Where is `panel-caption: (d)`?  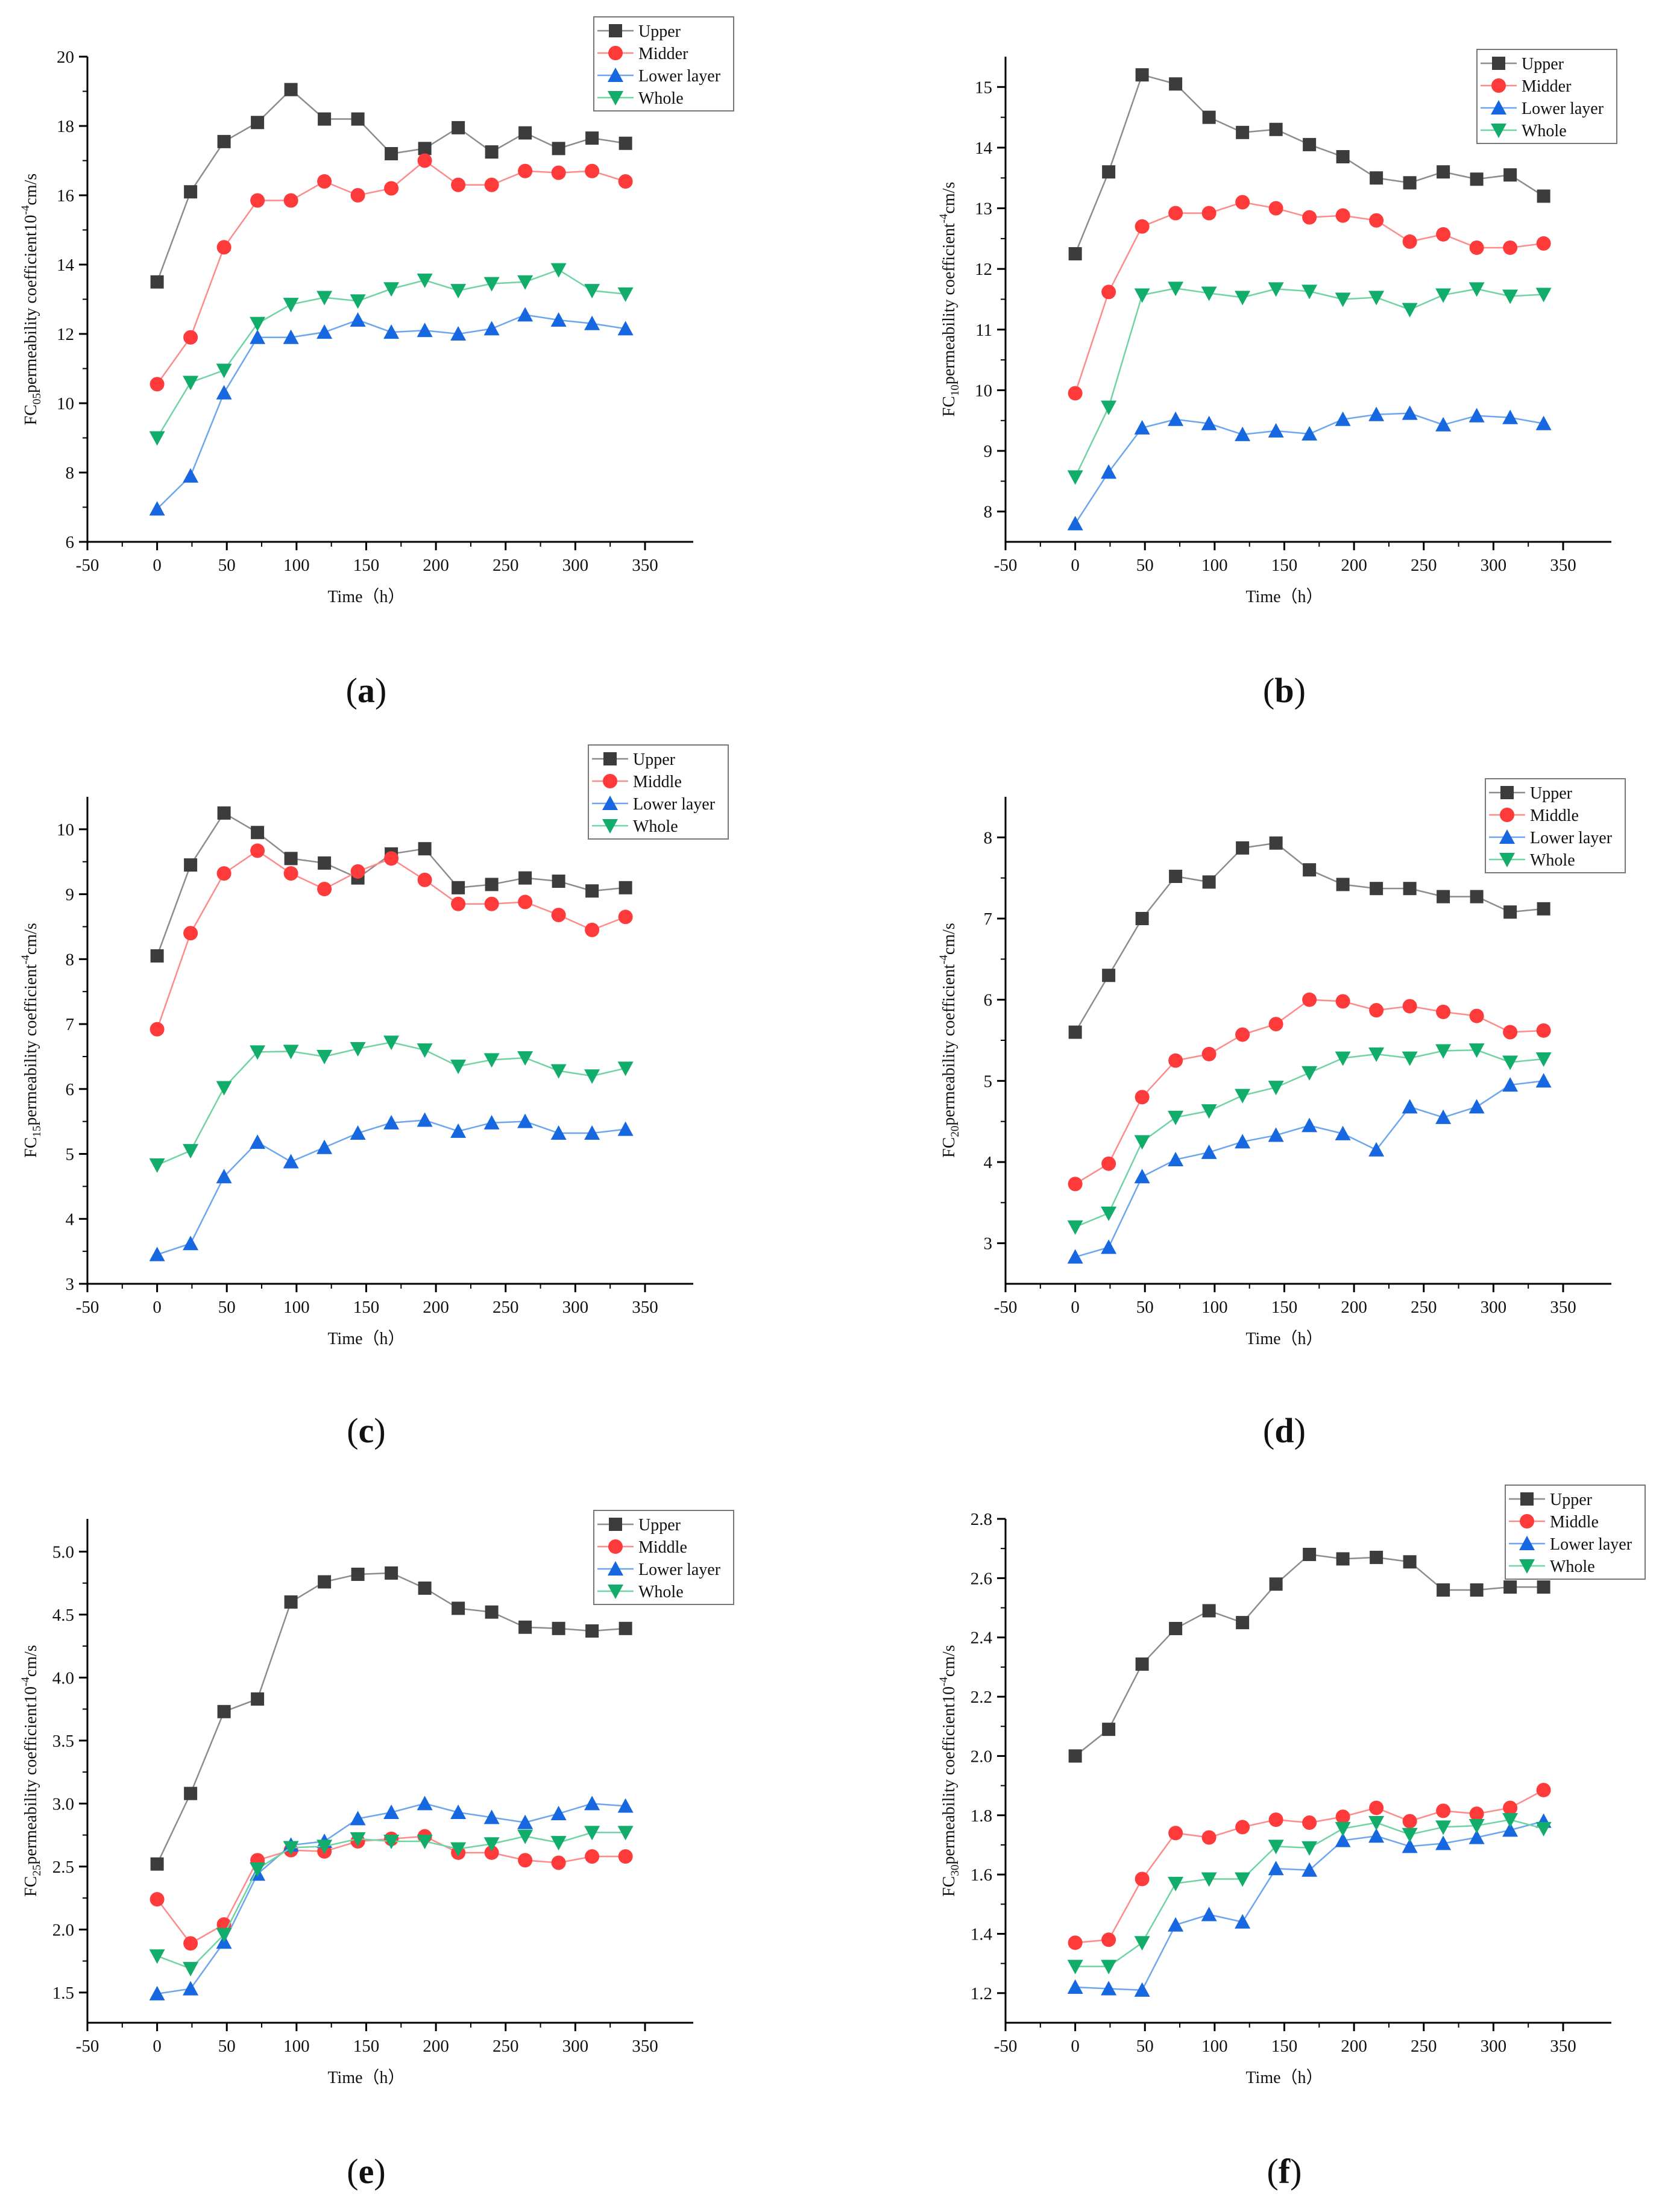 panel-caption: (d) is located at coordinates (1284, 1431).